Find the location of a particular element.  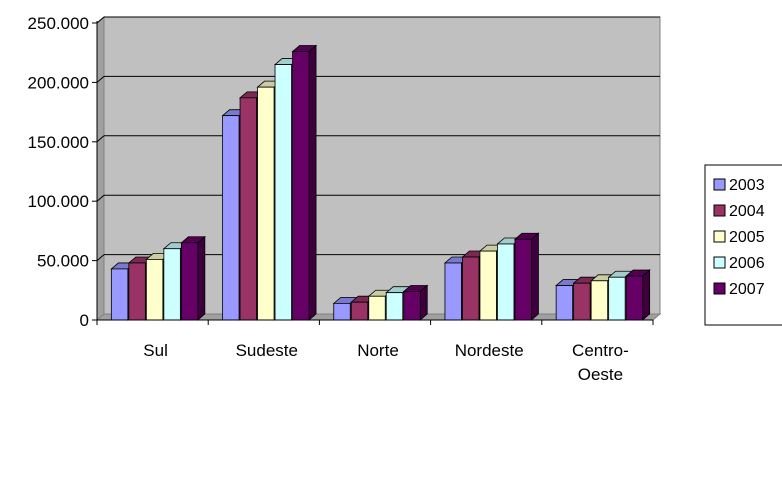

legend-label: 2004 is located at coordinates (747, 211).